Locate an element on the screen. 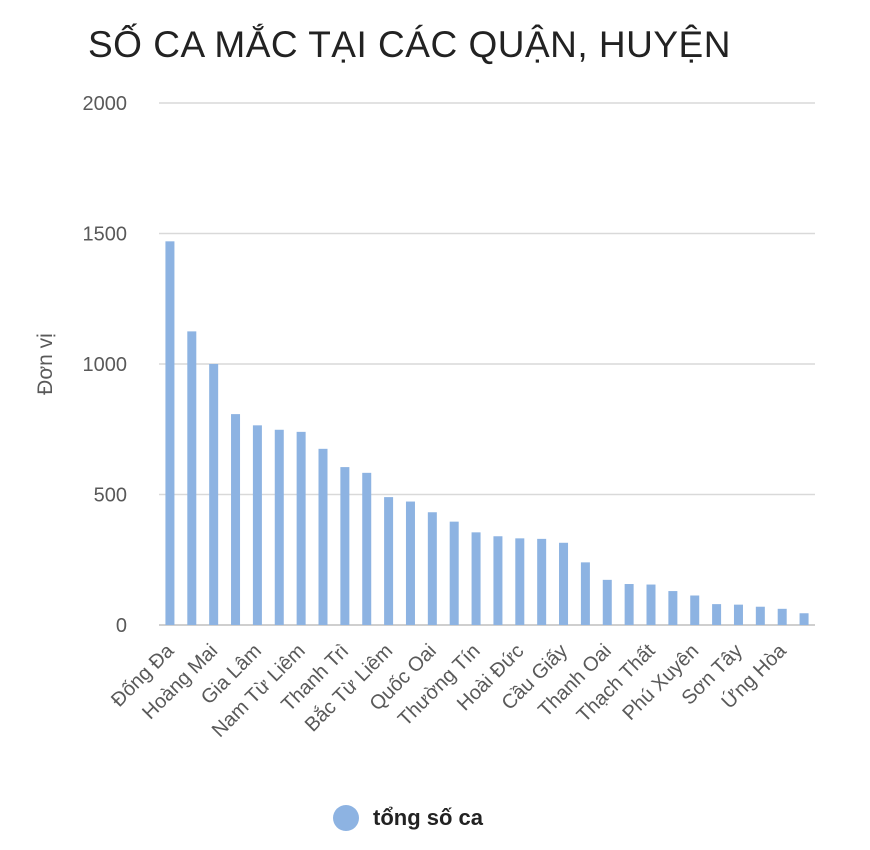 Image resolution: width=870 pixels, height=850 pixels. legend-label: tổng số ca is located at coordinates (428, 817).